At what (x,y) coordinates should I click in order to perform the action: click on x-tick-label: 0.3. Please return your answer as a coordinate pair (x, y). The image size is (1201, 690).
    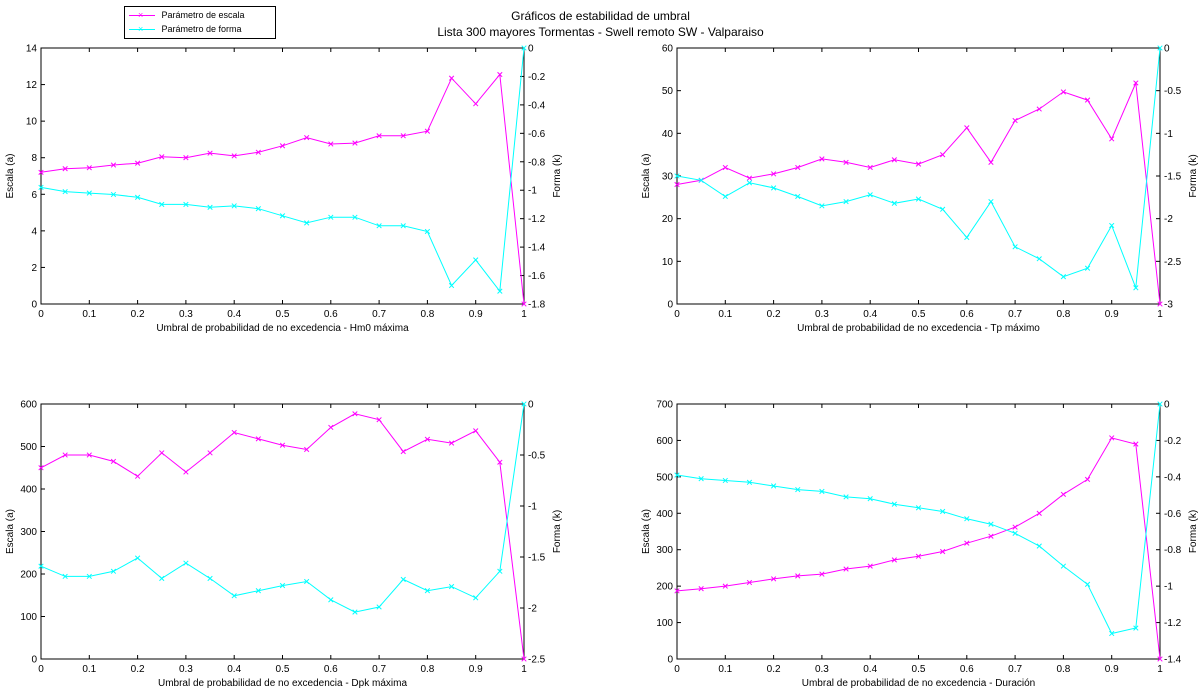
    Looking at the image, I should click on (822, 669).